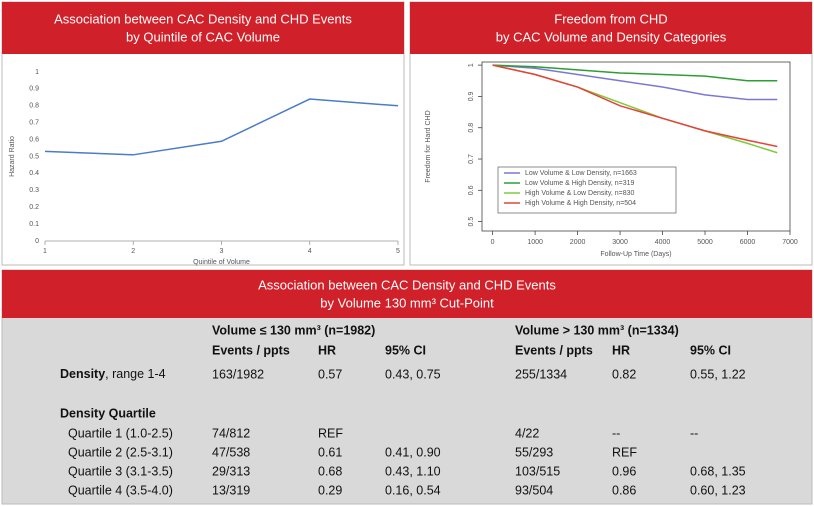 This screenshot has width=814, height=506. I want to click on x-tick-label: 5, so click(398, 251).